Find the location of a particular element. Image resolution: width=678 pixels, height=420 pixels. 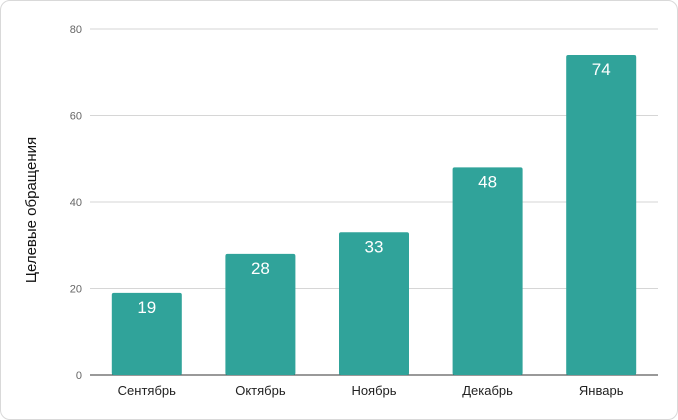

y-tick-label: 80 is located at coordinates (76, 30).